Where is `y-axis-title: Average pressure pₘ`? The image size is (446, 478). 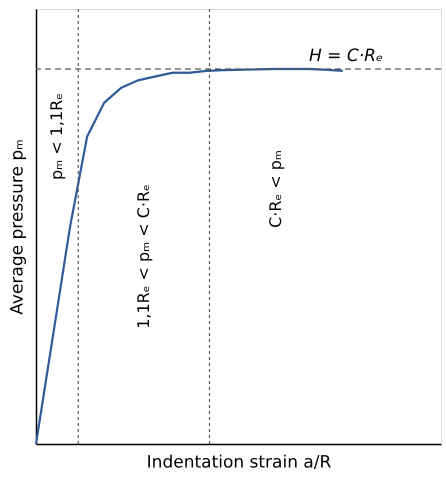
y-axis-title: Average pressure pₘ is located at coordinates (18, 227).